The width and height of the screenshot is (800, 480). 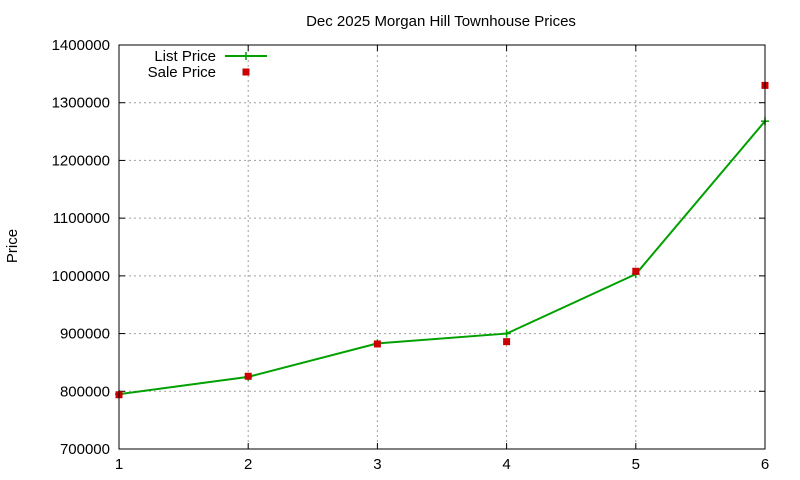 What do you see at coordinates (506, 333) in the screenshot?
I see `data-point-list-price` at bounding box center [506, 333].